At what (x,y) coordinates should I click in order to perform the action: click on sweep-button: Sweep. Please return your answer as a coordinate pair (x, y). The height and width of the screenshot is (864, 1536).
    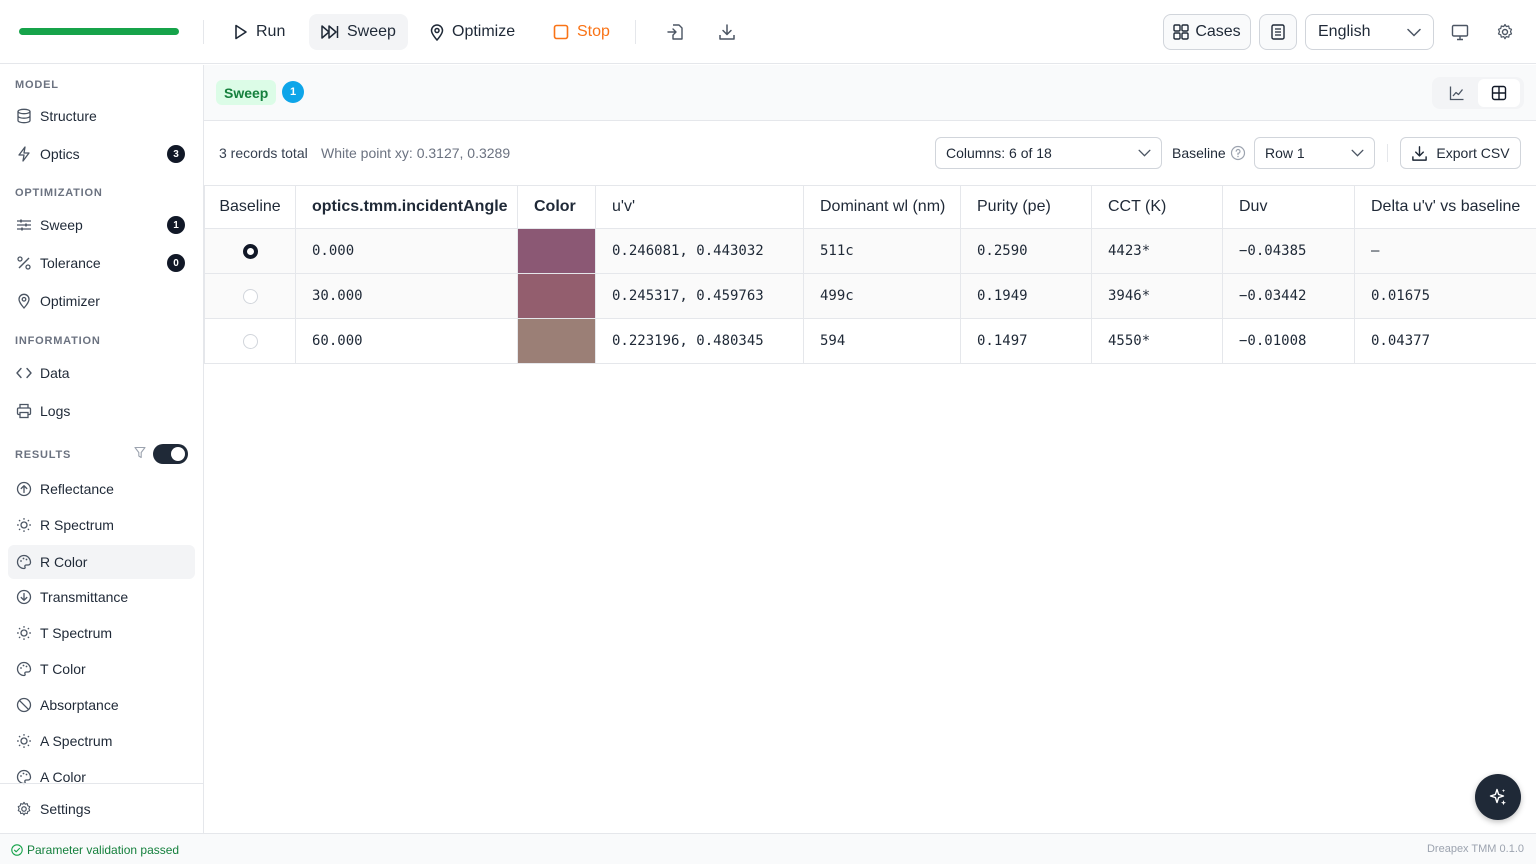
    Looking at the image, I should click on (358, 32).